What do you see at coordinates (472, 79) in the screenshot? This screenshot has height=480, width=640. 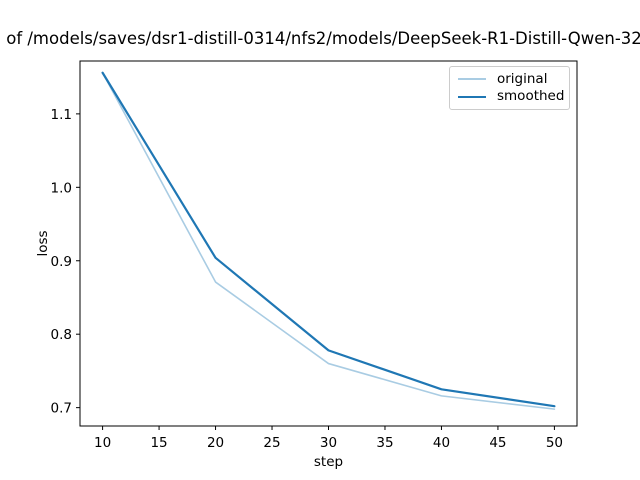 I see `original-line-swatch` at bounding box center [472, 79].